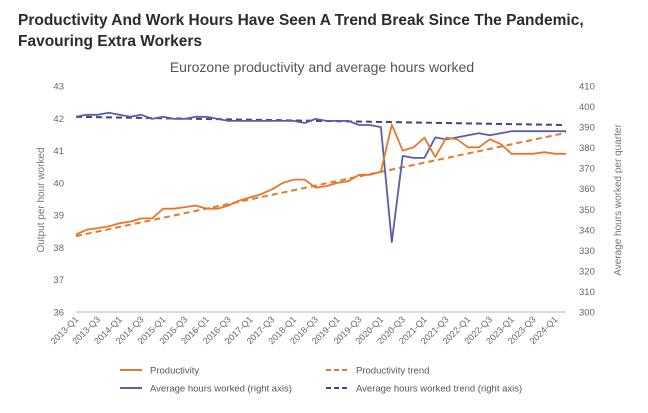  What do you see at coordinates (58, 313) in the screenshot?
I see `left-tick-label: 36` at bounding box center [58, 313].